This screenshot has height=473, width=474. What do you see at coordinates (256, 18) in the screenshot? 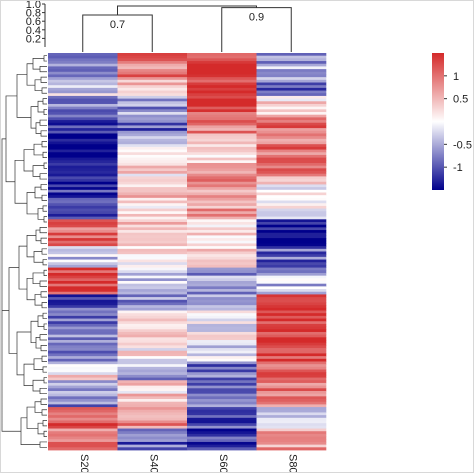
I see `dendrogram-height-label: 0.9` at bounding box center [256, 18].